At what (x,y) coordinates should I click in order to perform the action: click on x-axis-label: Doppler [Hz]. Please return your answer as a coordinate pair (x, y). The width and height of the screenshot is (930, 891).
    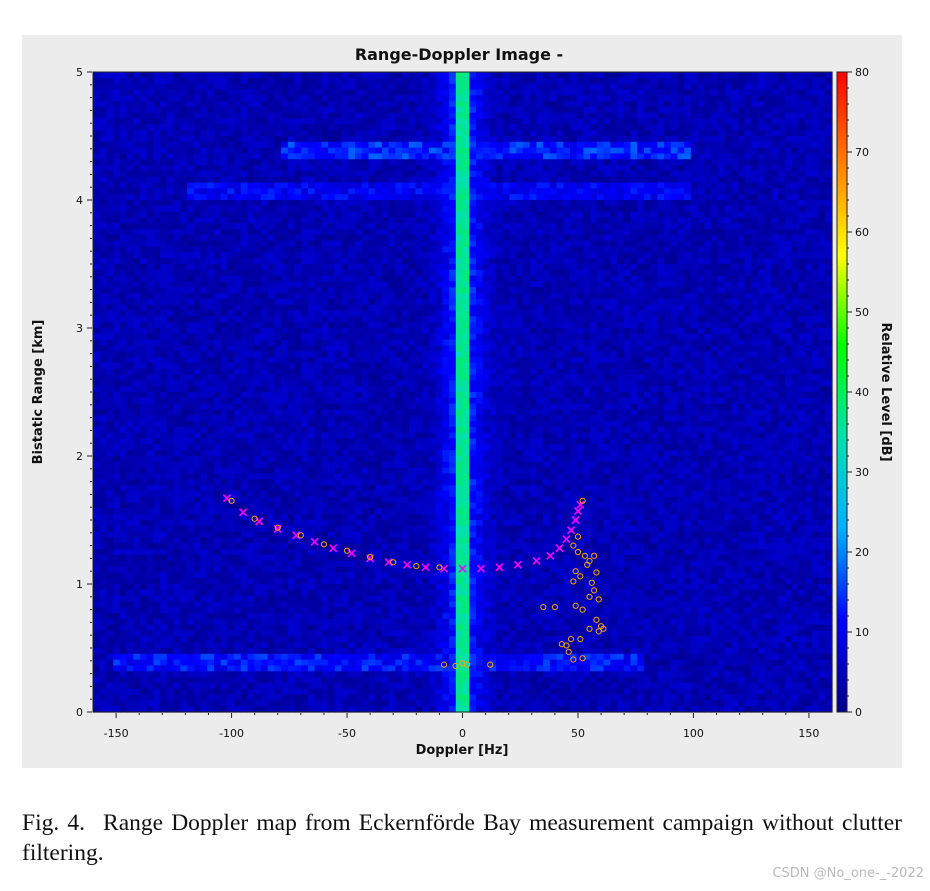
    Looking at the image, I should click on (462, 750).